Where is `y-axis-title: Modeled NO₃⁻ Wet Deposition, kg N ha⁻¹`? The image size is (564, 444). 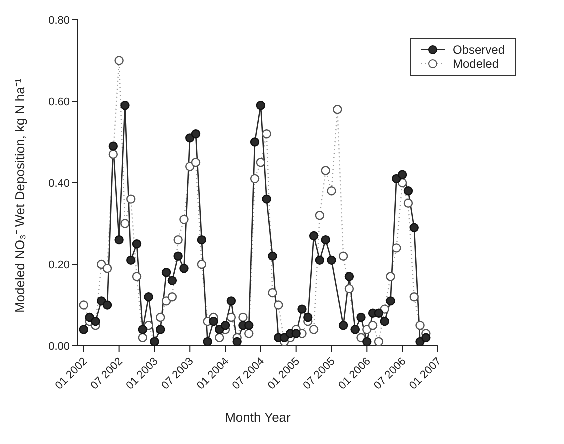 y-axis-title: Modeled NO₃⁻ Wet Deposition, kg N ha⁻¹ is located at coordinates (20, 195).